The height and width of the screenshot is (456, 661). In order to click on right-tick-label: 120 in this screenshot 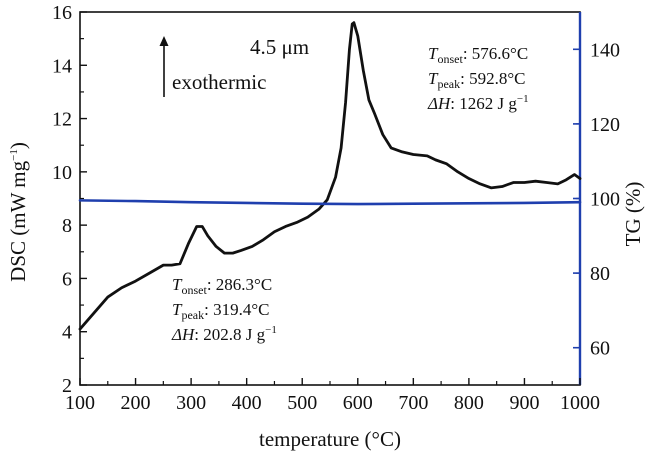, I will do `click(605, 125)`.